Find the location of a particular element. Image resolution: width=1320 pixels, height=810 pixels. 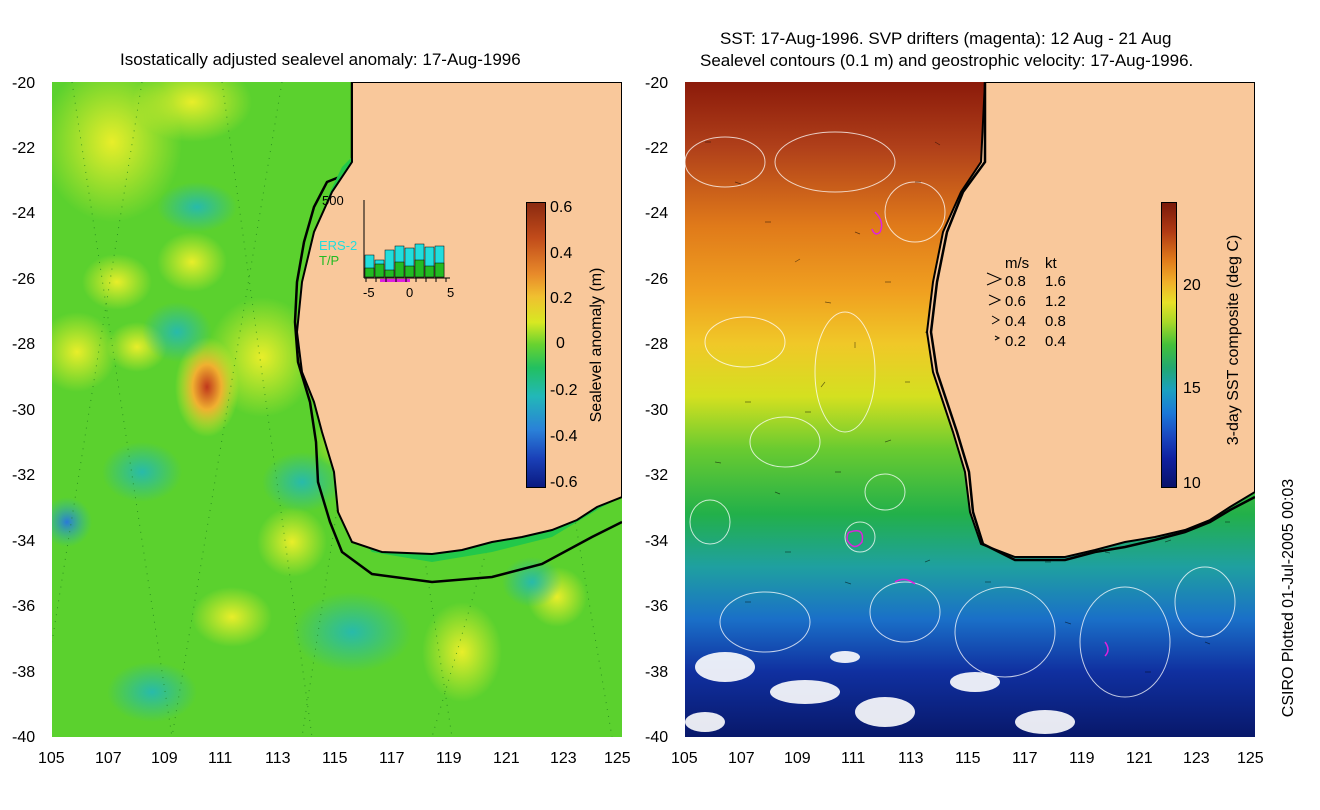

velocity-legend-kt: 1.2 is located at coordinates (1055, 301).